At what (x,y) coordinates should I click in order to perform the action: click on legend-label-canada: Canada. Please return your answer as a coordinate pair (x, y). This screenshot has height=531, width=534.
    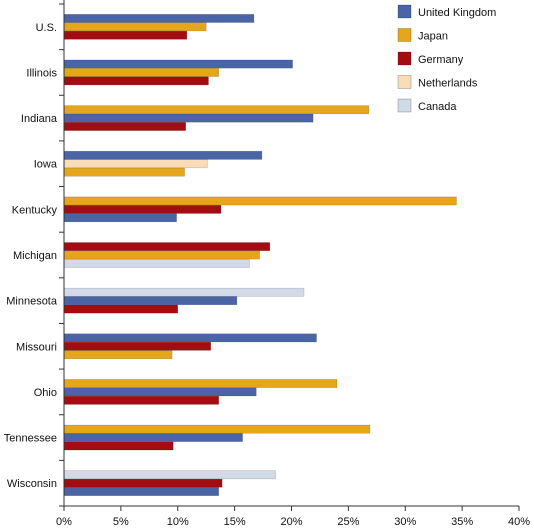
    Looking at the image, I should click on (437, 107).